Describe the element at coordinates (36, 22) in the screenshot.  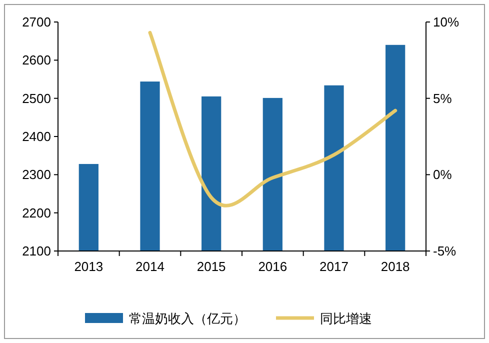
I see `y-tick-label: 2700` at that location.